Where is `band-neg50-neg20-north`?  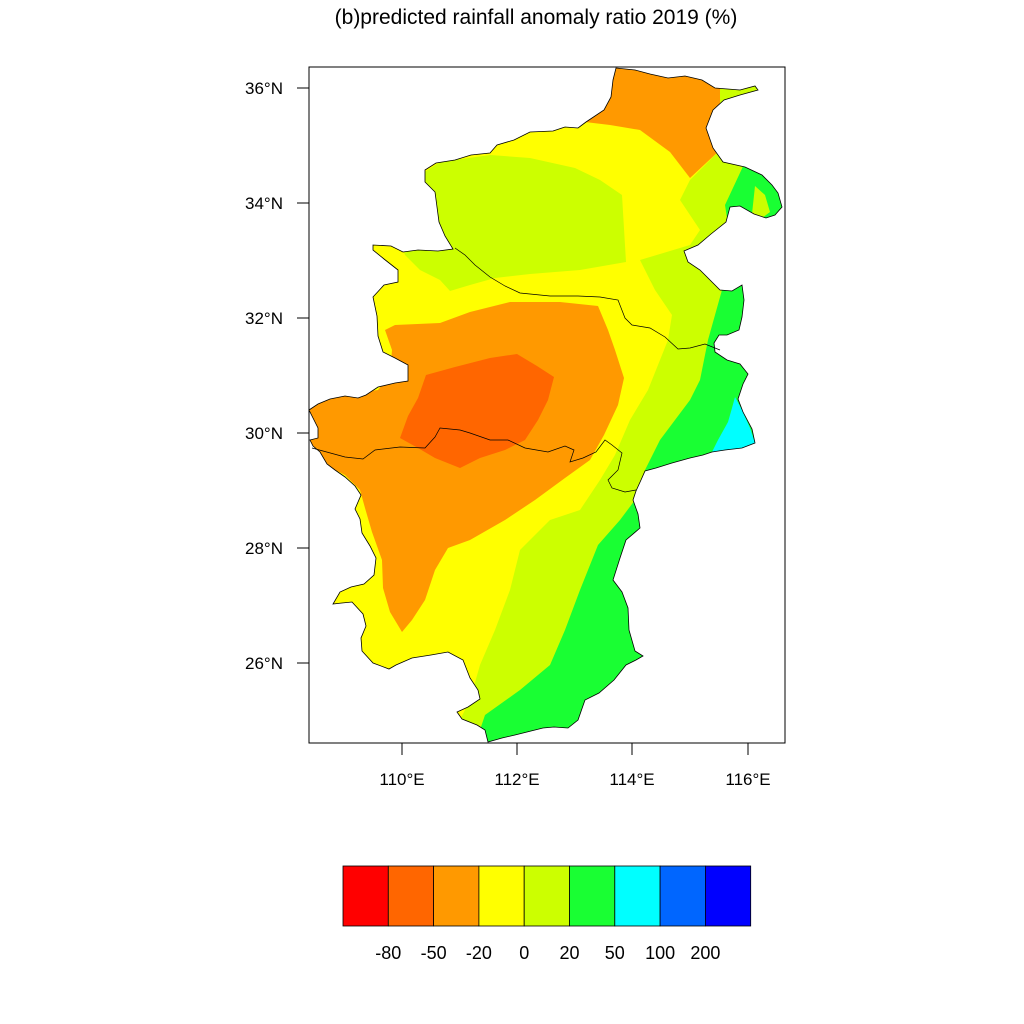 band-neg50-neg20-north is located at coordinates (652, 123).